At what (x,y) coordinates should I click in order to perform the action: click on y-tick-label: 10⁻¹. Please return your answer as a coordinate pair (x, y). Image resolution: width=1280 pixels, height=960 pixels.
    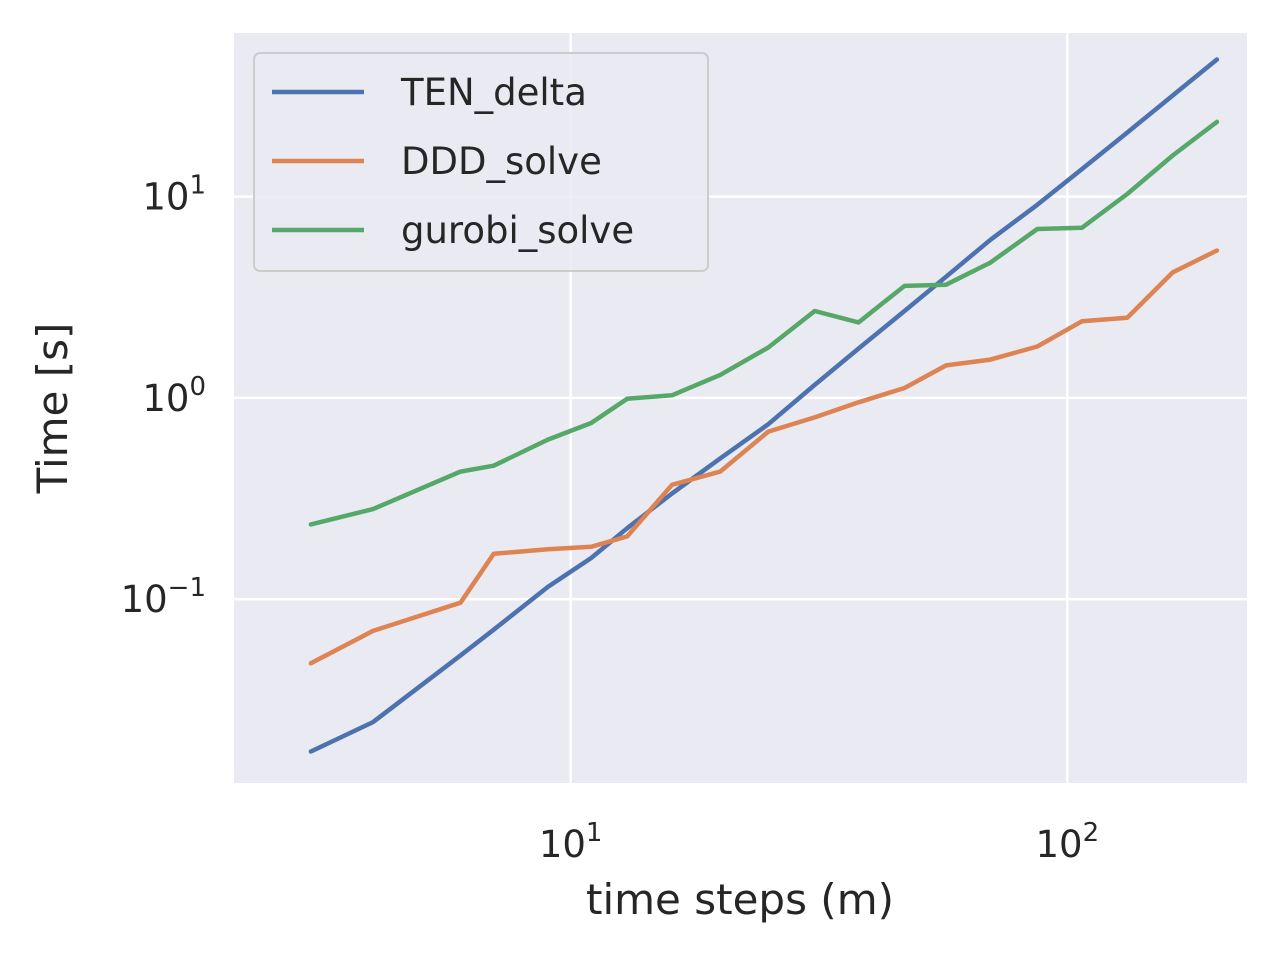
    Looking at the image, I should click on (163, 597).